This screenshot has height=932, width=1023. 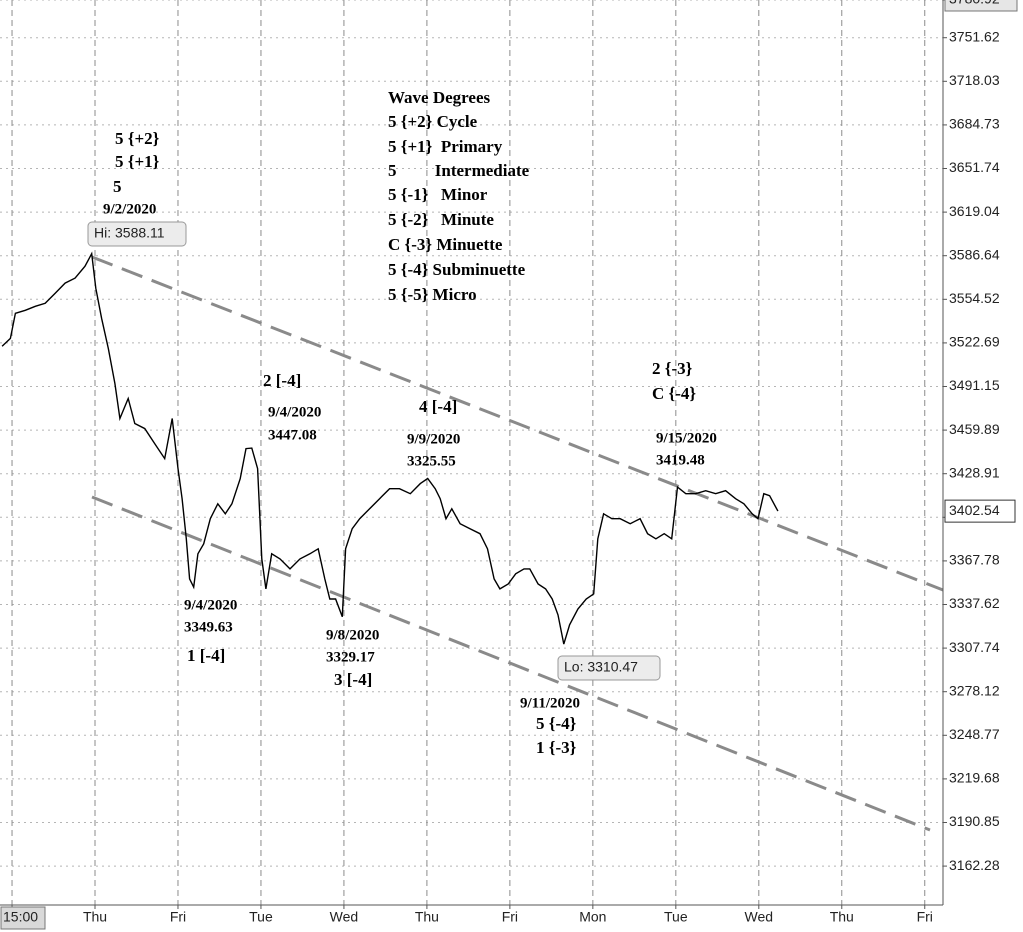 I want to click on y-limit-label-box, so click(x=981, y=6).